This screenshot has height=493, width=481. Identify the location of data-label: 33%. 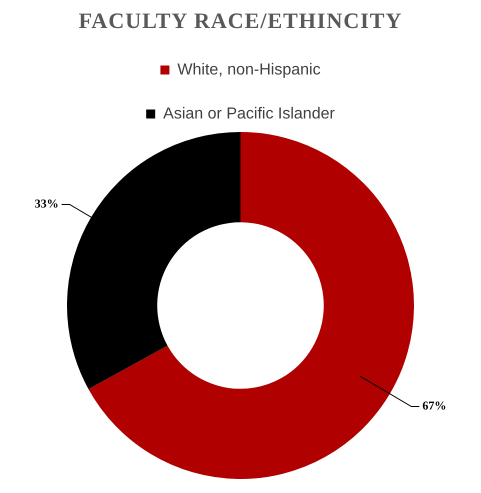
(46, 203).